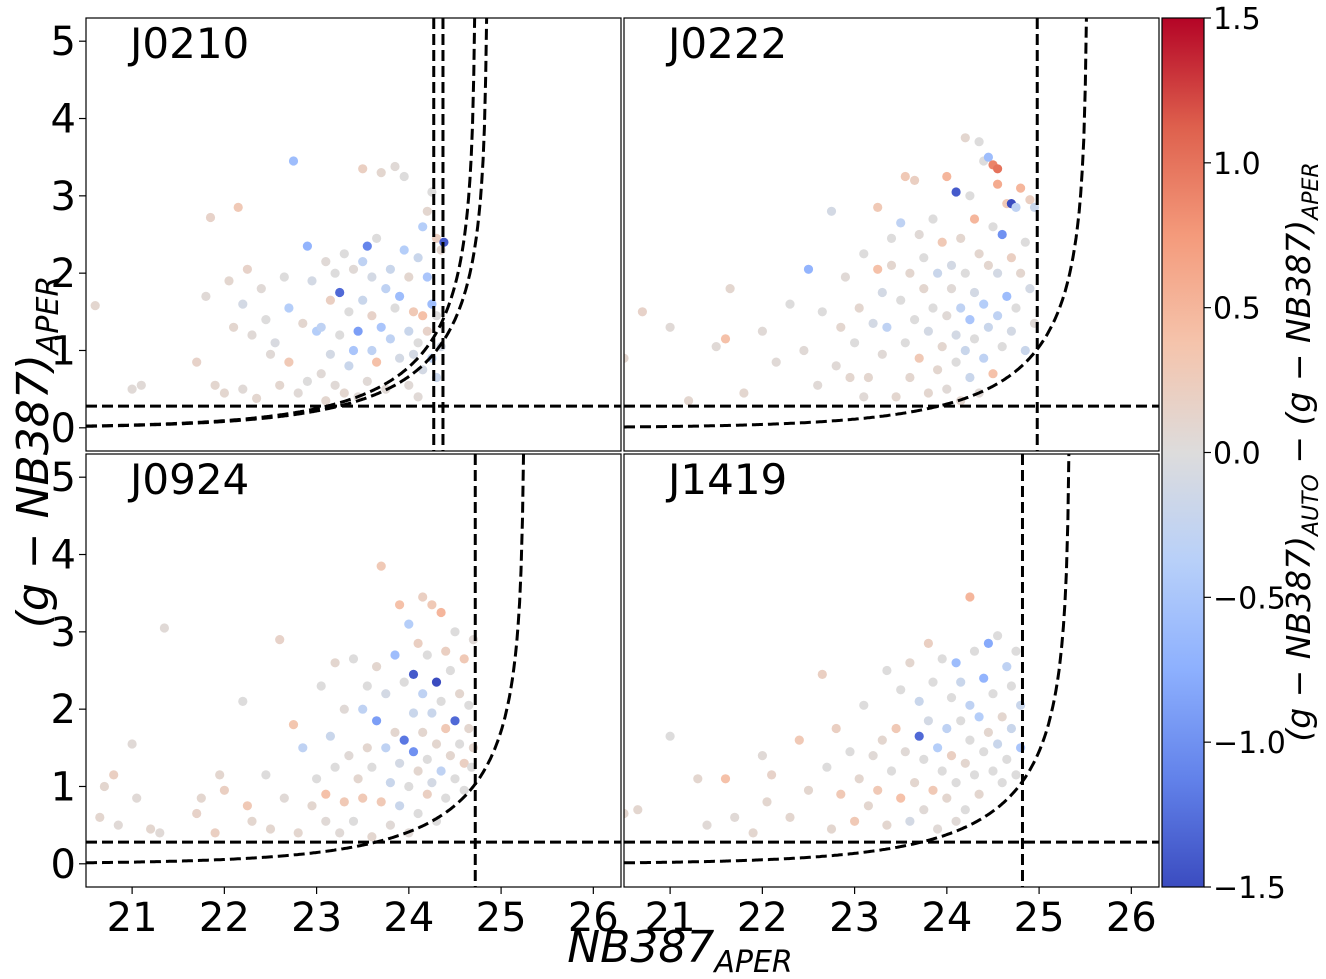  Describe the element at coordinates (680, 950) in the screenshot. I see `x-axis-label: NB387APER` at that location.